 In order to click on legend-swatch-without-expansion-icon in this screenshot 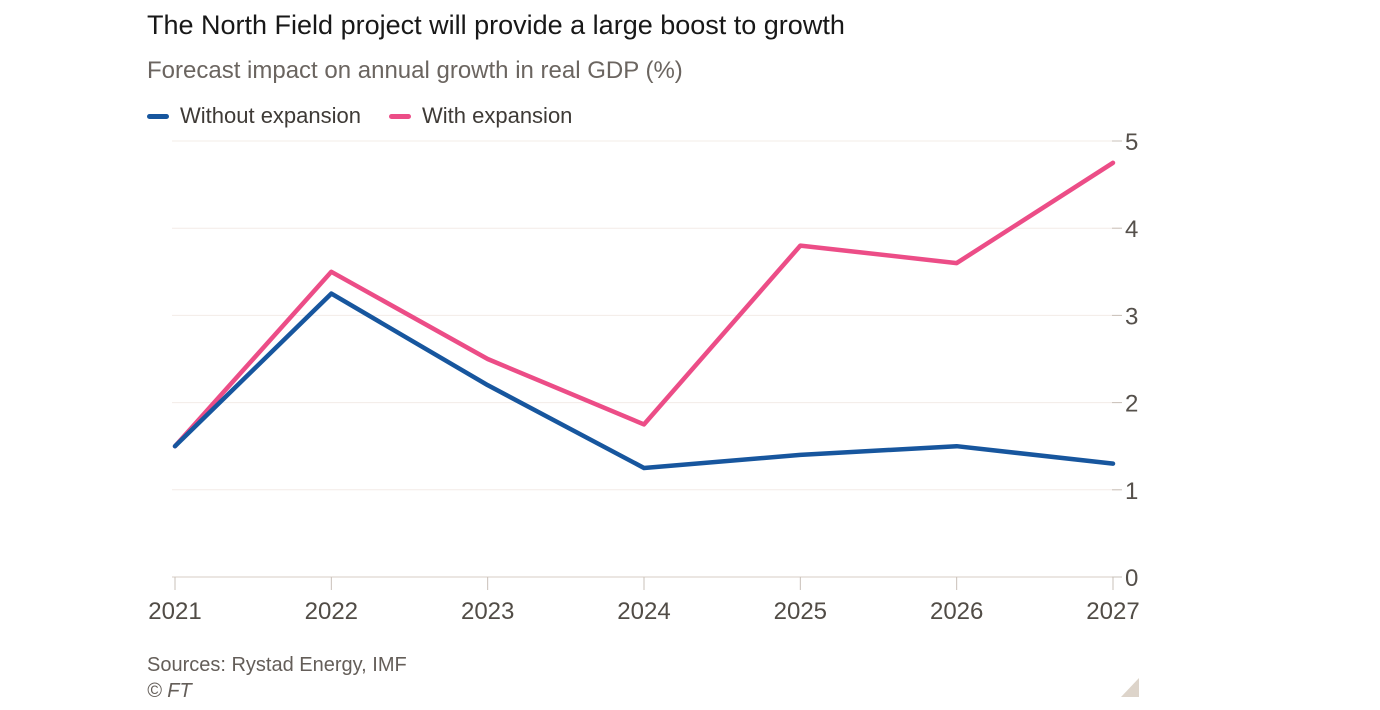, I will do `click(158, 116)`.